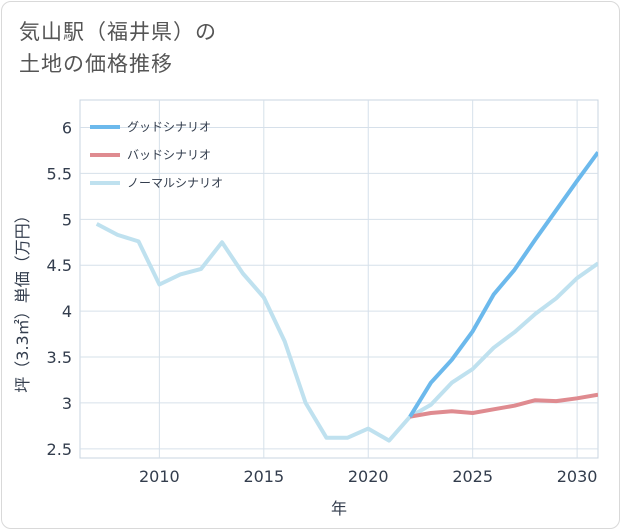 The image size is (621, 530). I want to click on legend-item: バッドシナリオ, so click(150, 155).